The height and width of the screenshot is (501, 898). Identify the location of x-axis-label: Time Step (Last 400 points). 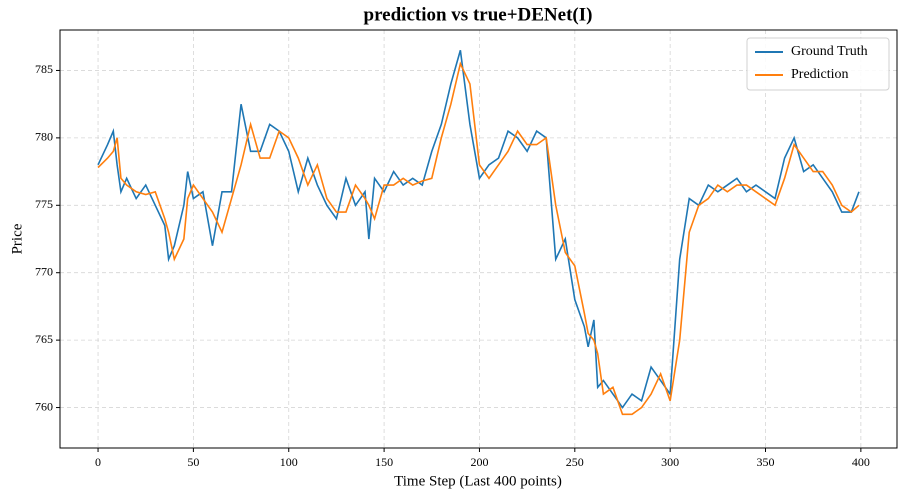
(478, 481).